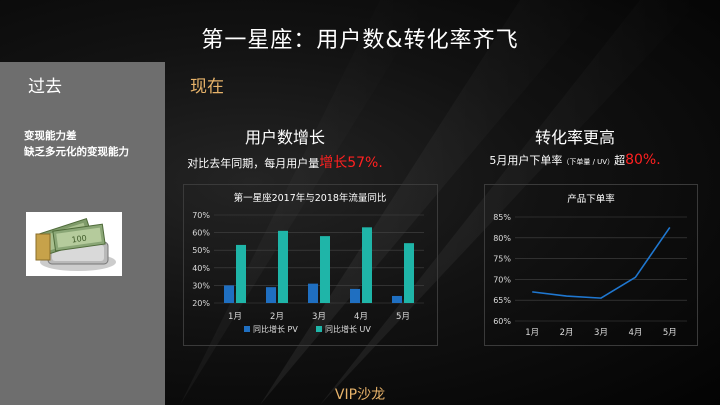 The height and width of the screenshot is (405, 720). I want to click on now-label: 现在, so click(207, 87).